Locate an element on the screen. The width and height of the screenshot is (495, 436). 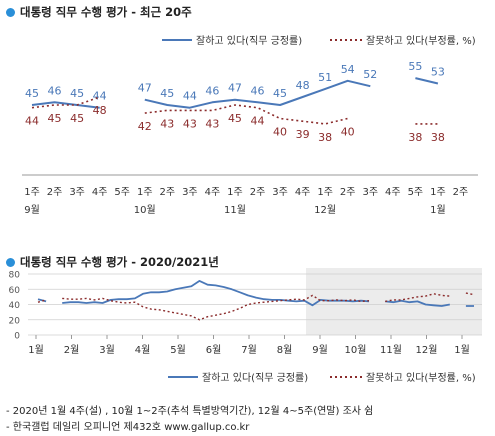
approve-data-label: 52 is located at coordinates (370, 74).